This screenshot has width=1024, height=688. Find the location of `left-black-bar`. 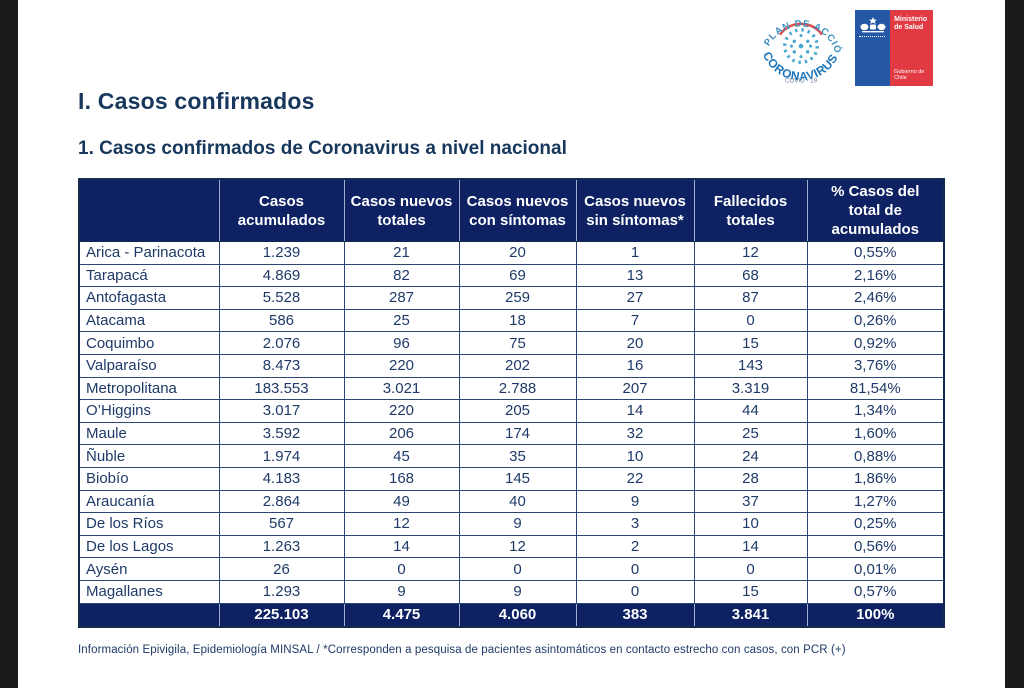

left-black-bar is located at coordinates (9, 344).